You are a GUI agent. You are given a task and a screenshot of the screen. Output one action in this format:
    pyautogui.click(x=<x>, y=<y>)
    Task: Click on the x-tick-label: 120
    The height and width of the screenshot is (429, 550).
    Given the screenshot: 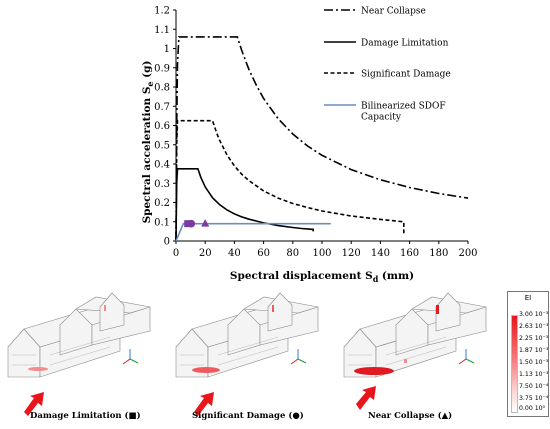 What is the action you would take?
    pyautogui.click(x=351, y=253)
    